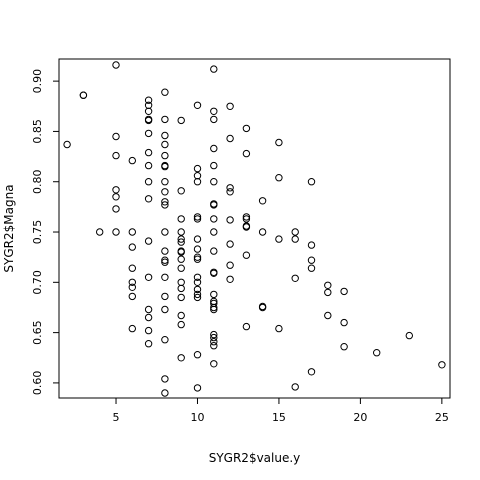  What do you see at coordinates (37, 131) in the screenshot?
I see `y-tick-label: 0.85` at bounding box center [37, 131].